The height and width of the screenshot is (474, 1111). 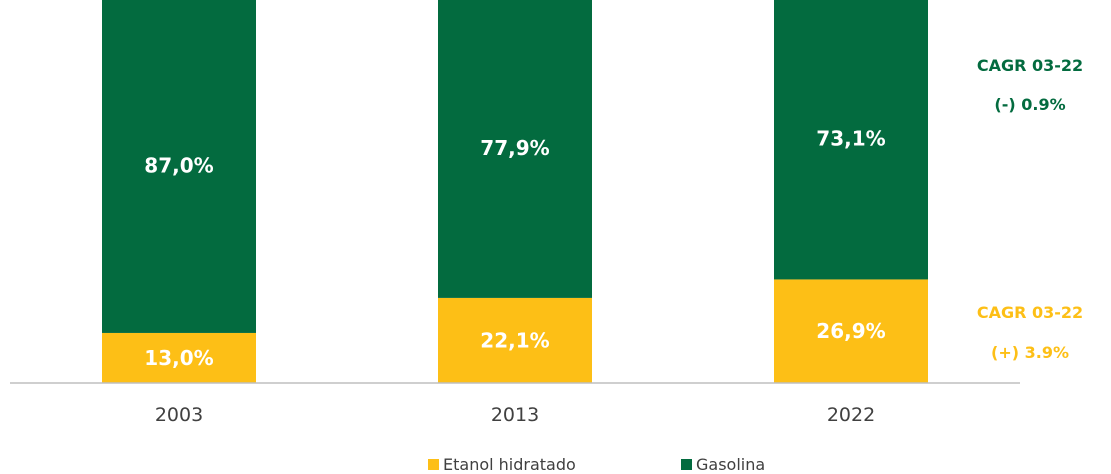 I want to click on bar-etanol-2003, so click(x=179, y=357).